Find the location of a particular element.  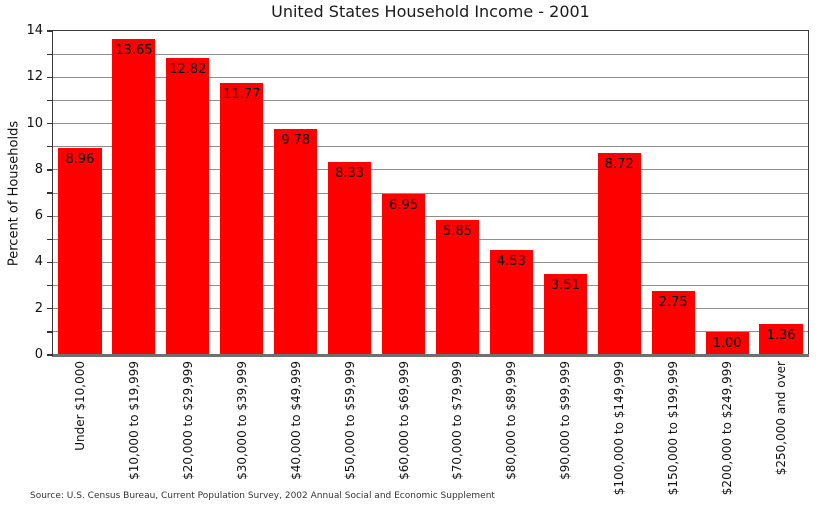

bar: 2.75 is located at coordinates (673, 323).